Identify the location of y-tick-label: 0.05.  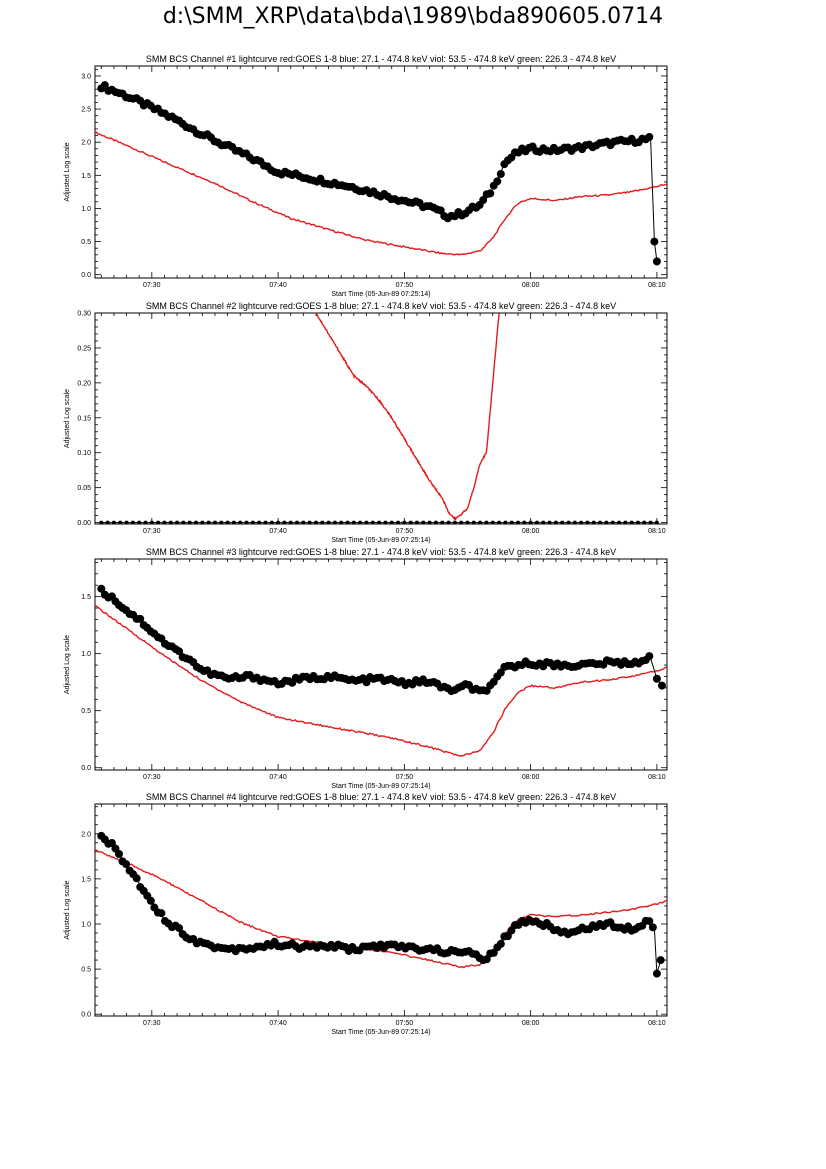
(84, 488).